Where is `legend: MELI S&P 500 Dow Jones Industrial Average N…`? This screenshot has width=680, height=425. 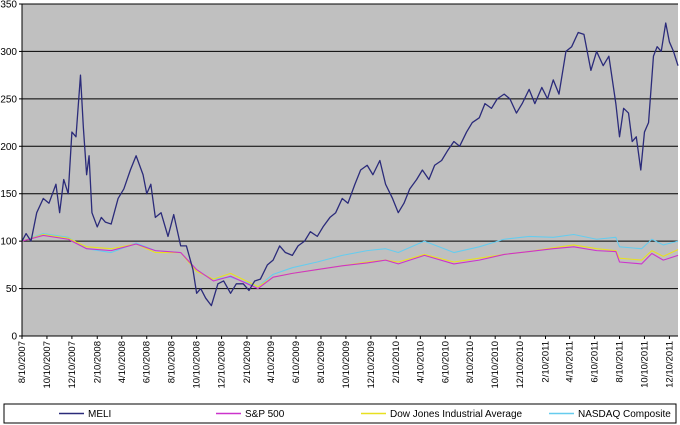
legend: MELI S&P 500 Dow Jones Industrial Average N… is located at coordinates (365, 414).